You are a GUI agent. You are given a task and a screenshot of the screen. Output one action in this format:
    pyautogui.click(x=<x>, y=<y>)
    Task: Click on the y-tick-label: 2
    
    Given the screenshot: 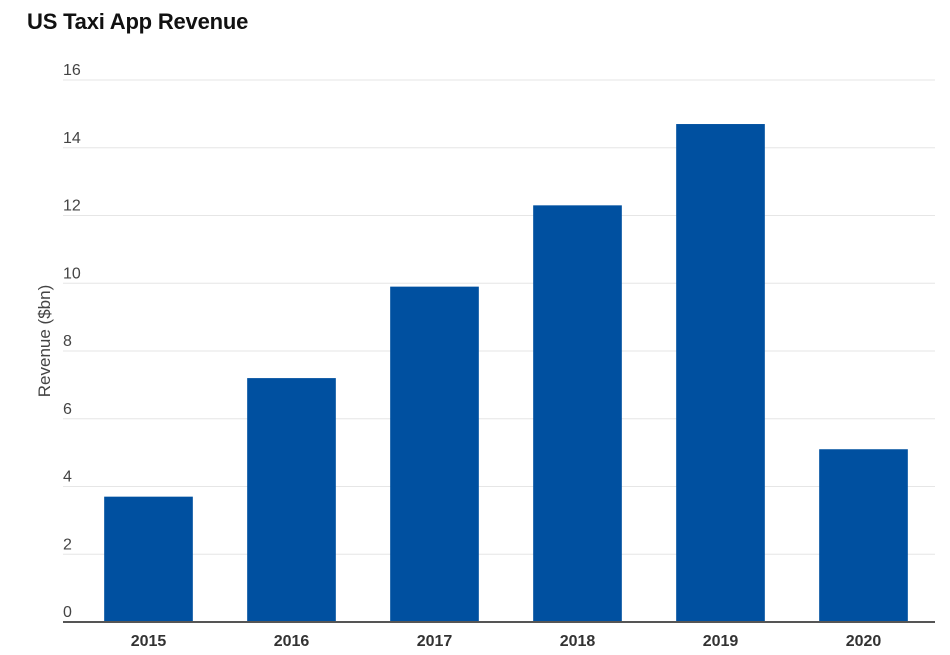 What is the action you would take?
    pyautogui.click(x=67, y=544)
    